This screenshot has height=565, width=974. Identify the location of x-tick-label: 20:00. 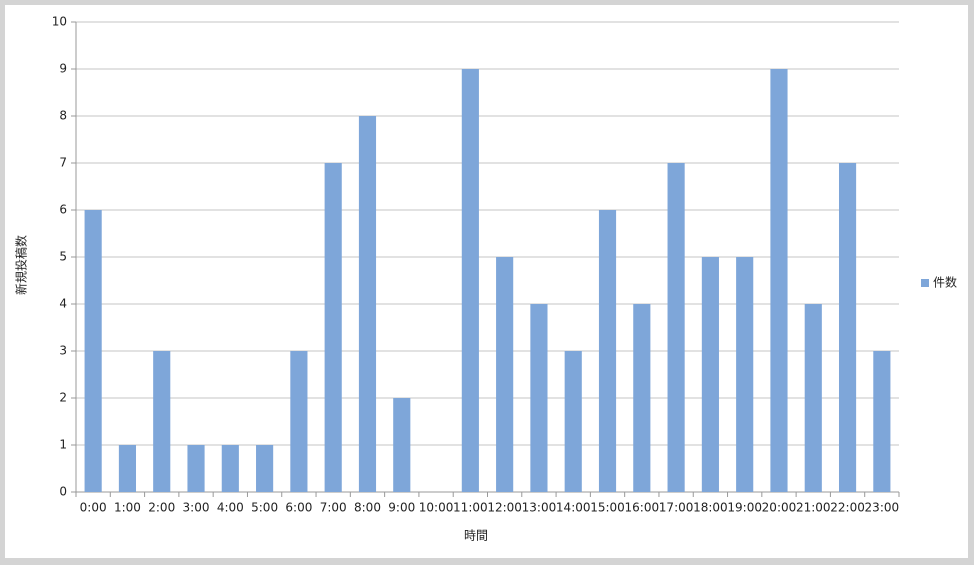
(779, 508).